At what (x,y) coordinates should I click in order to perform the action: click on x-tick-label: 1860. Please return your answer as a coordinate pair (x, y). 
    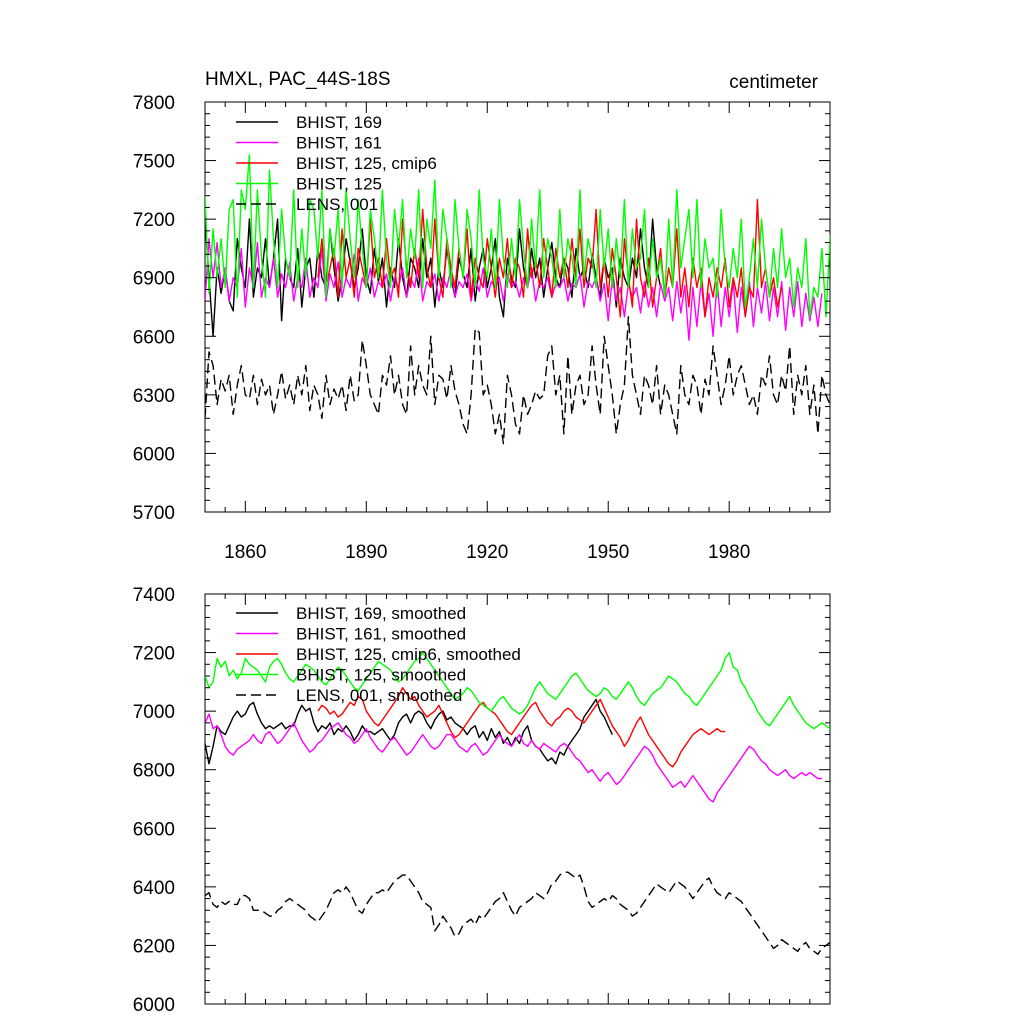
    Looking at the image, I should click on (245, 552).